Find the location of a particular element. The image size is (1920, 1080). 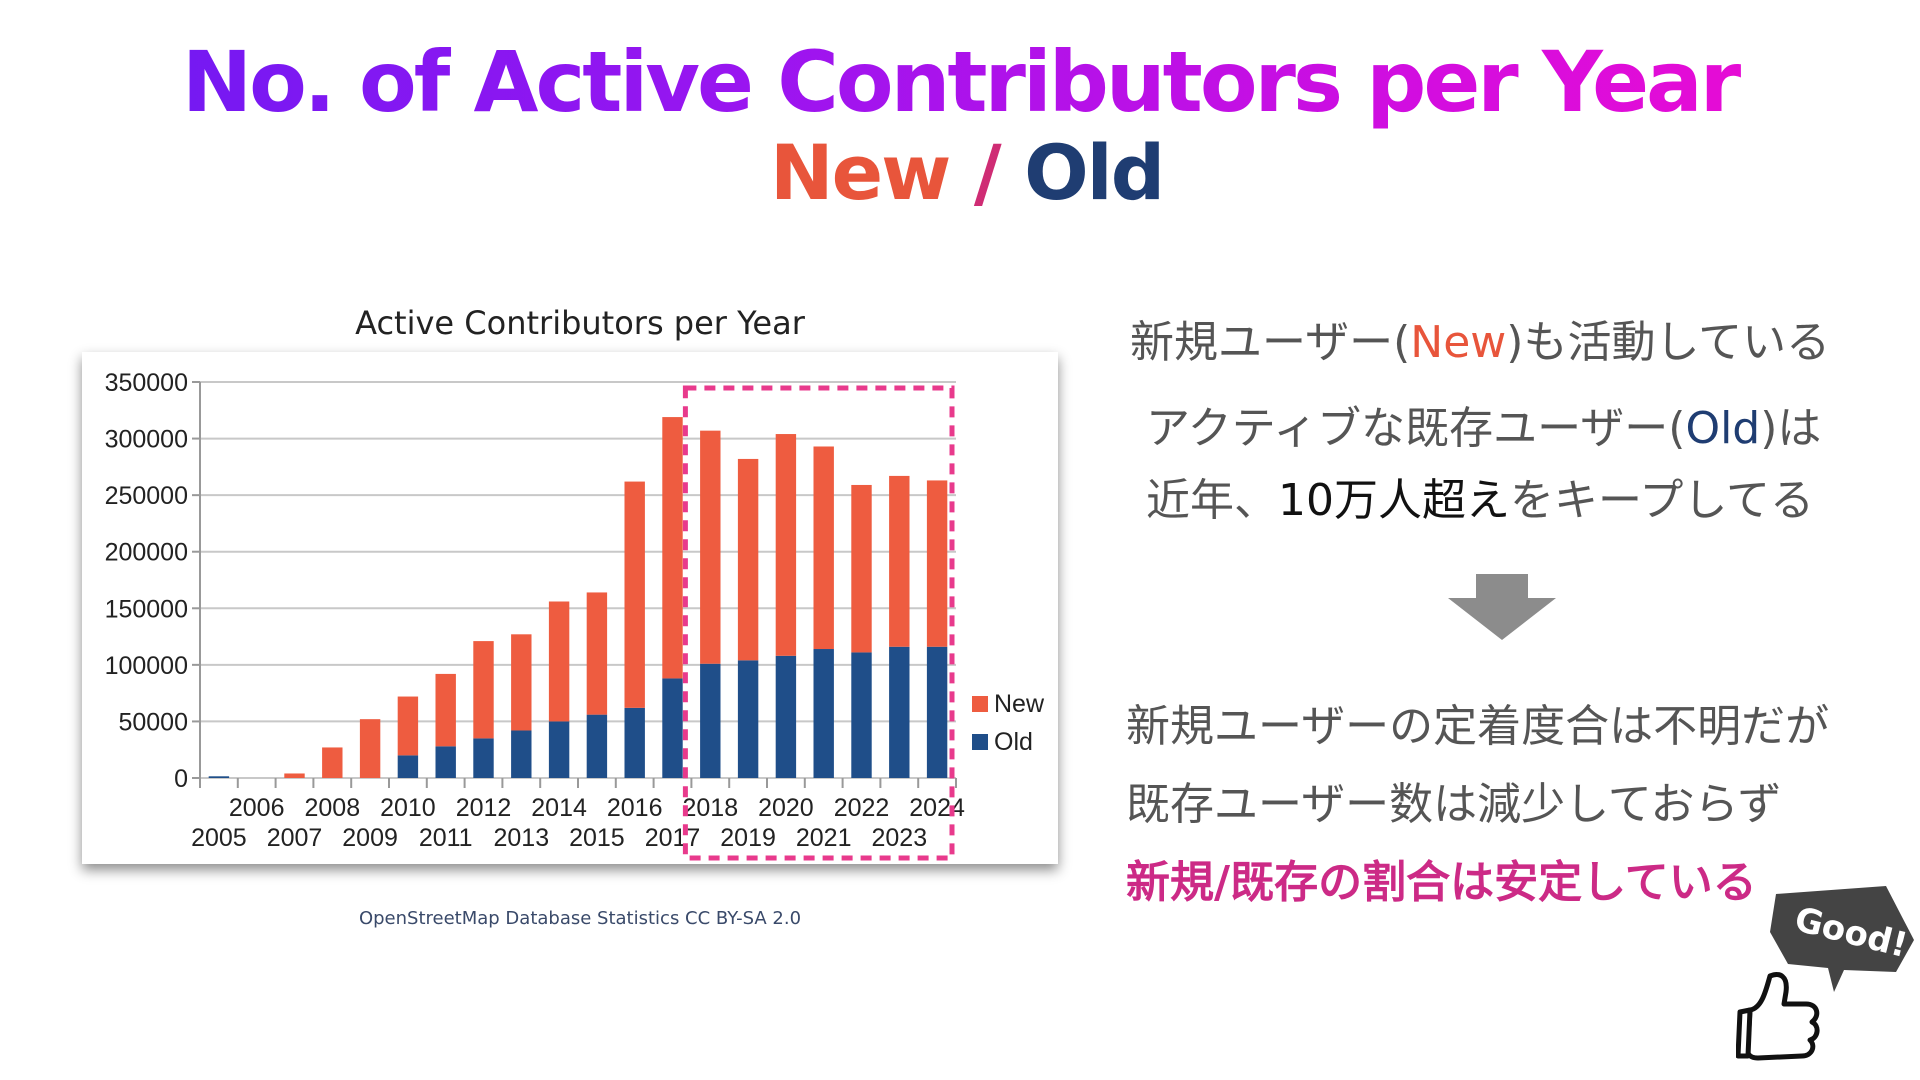

y-tick-label: 300000 is located at coordinates (146, 440).